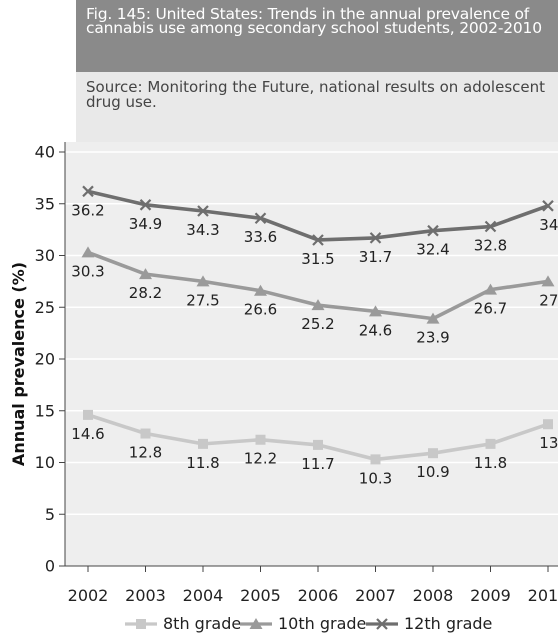  Describe the element at coordinates (145, 595) in the screenshot. I see `x-tick-label: 2003` at that location.